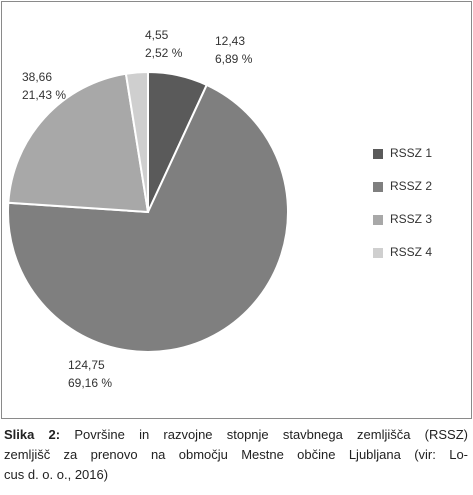  I want to click on share-label: 6,89 %, so click(234, 59).